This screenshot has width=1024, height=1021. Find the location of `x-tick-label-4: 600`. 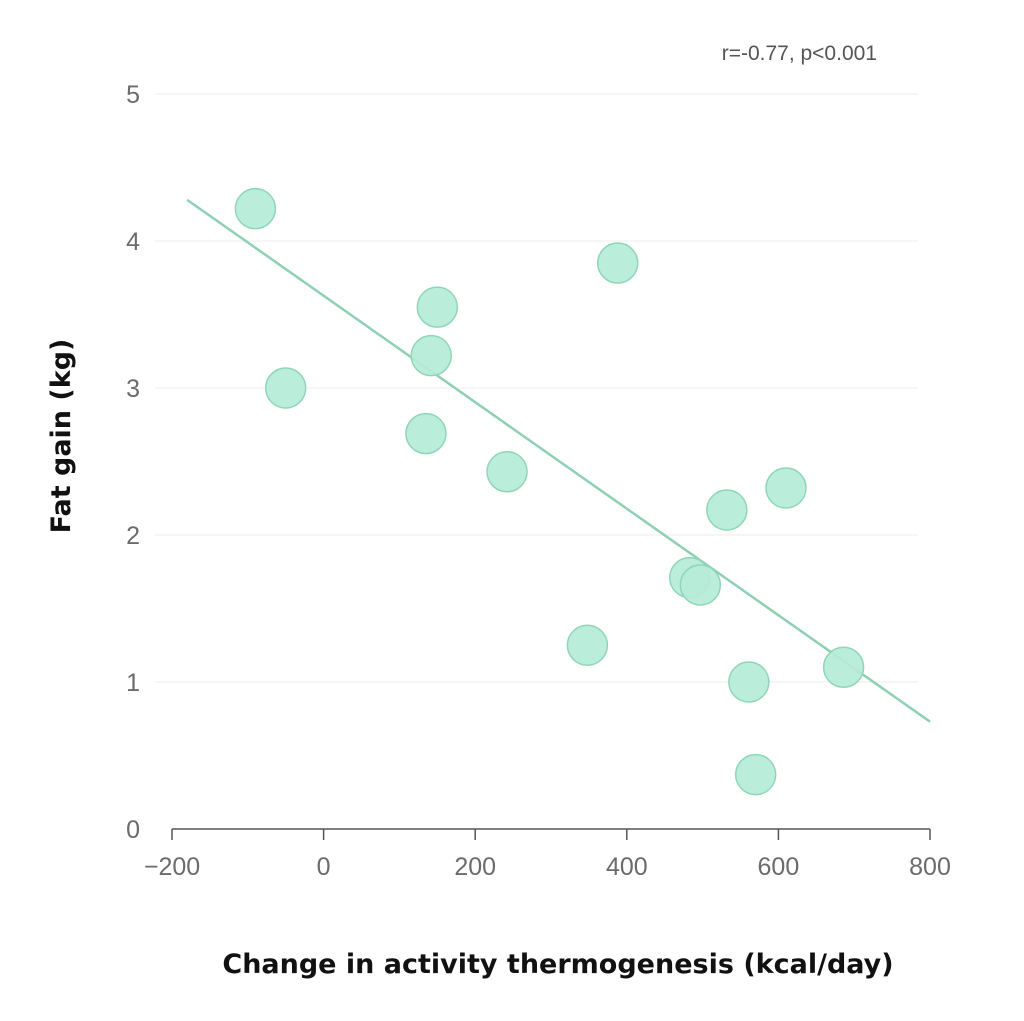

x-tick-label-4: 600 is located at coordinates (779, 867).